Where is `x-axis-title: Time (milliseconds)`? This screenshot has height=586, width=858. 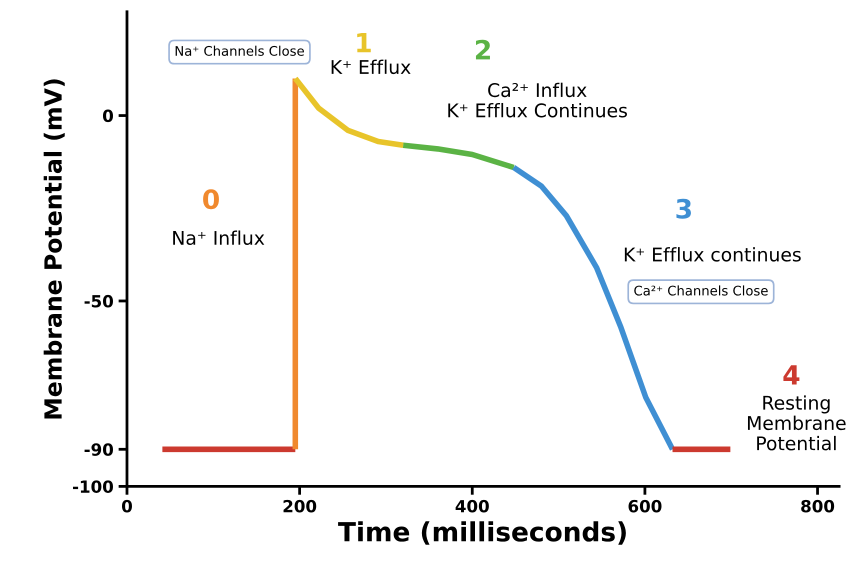
x-axis-title: Time (milliseconds) is located at coordinates (482, 533).